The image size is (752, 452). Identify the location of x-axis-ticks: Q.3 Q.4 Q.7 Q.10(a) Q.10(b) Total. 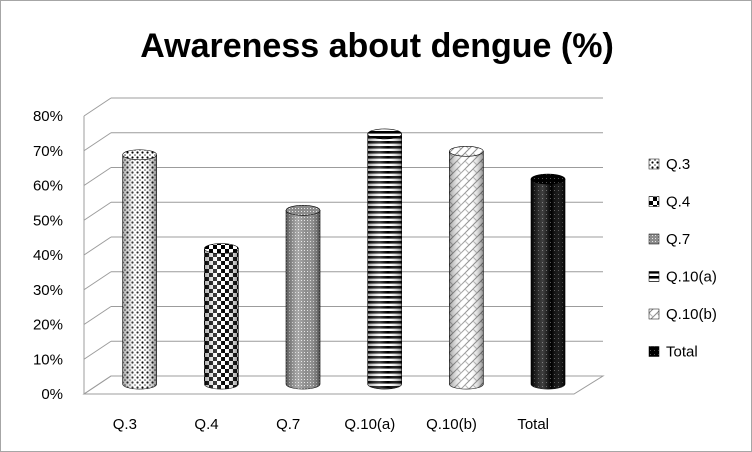
(331, 424).